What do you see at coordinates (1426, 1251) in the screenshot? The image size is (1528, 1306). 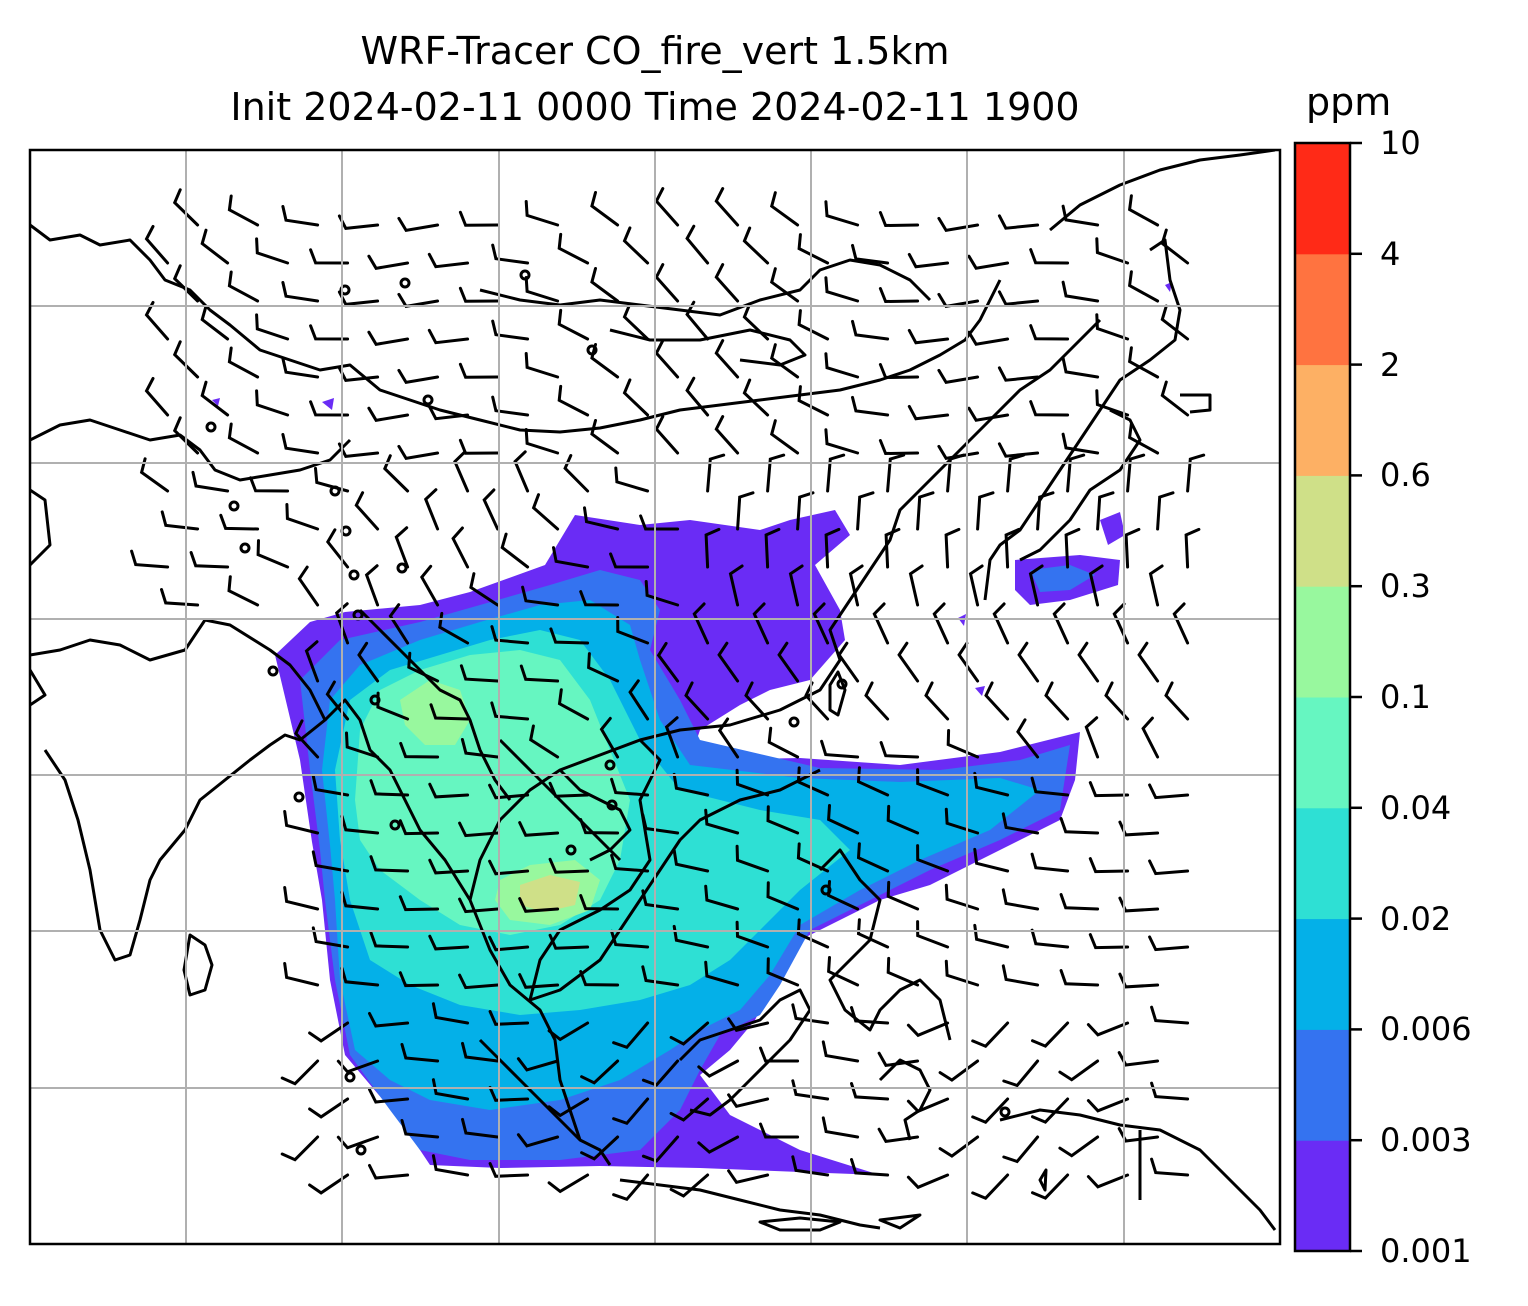 I see `colorbar-tick-label: 0.001` at bounding box center [1426, 1251].